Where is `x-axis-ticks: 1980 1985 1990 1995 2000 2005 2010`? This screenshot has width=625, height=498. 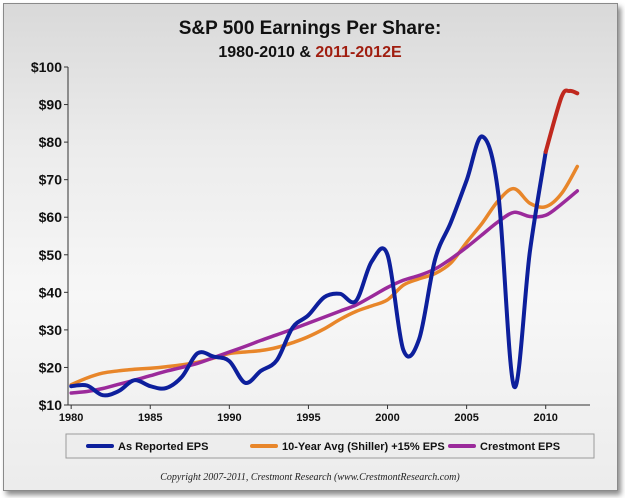
x-axis-ticks: 1980 1985 1990 1995 2000 2005 2010 is located at coordinates (308, 414).